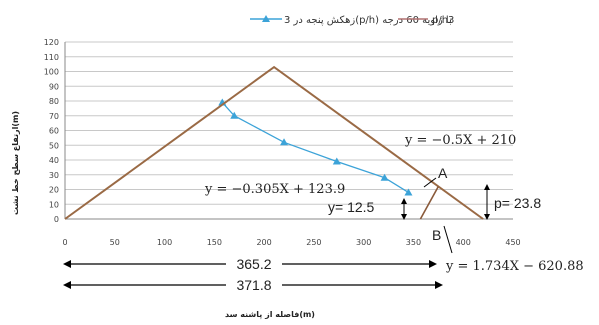 The width and height of the screenshot is (599, 325). Describe the element at coordinates (115, 242) in the screenshot. I see `x-tick-label: 50` at that location.